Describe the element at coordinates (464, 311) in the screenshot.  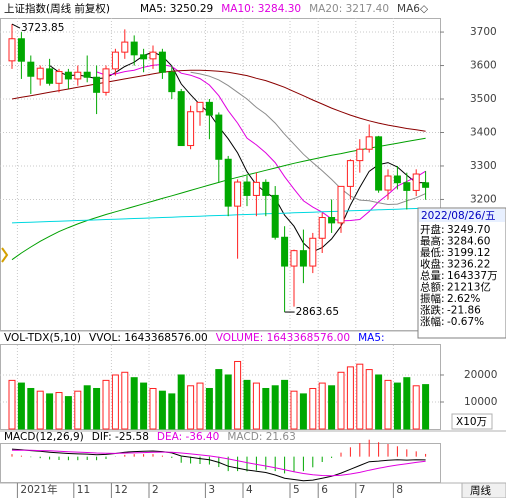
I see `info-value: -21.86` at that location.